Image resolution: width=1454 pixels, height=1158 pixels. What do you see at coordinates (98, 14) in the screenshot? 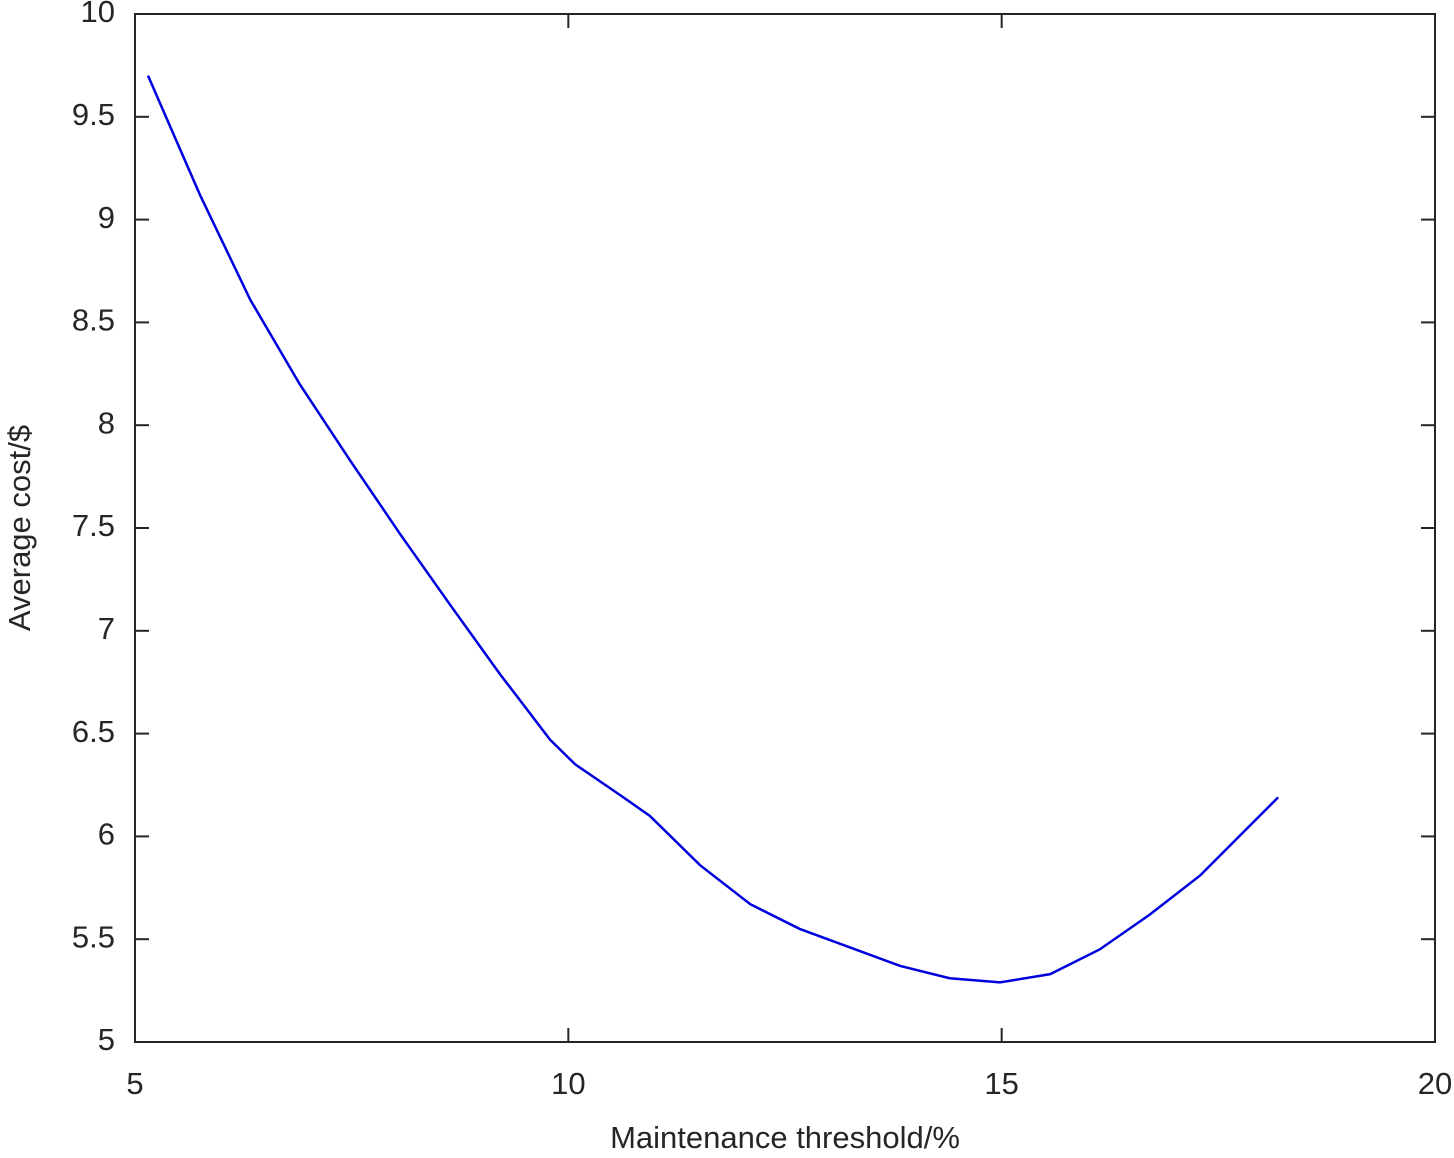
I see `y-tick-label: 10` at bounding box center [98, 14].